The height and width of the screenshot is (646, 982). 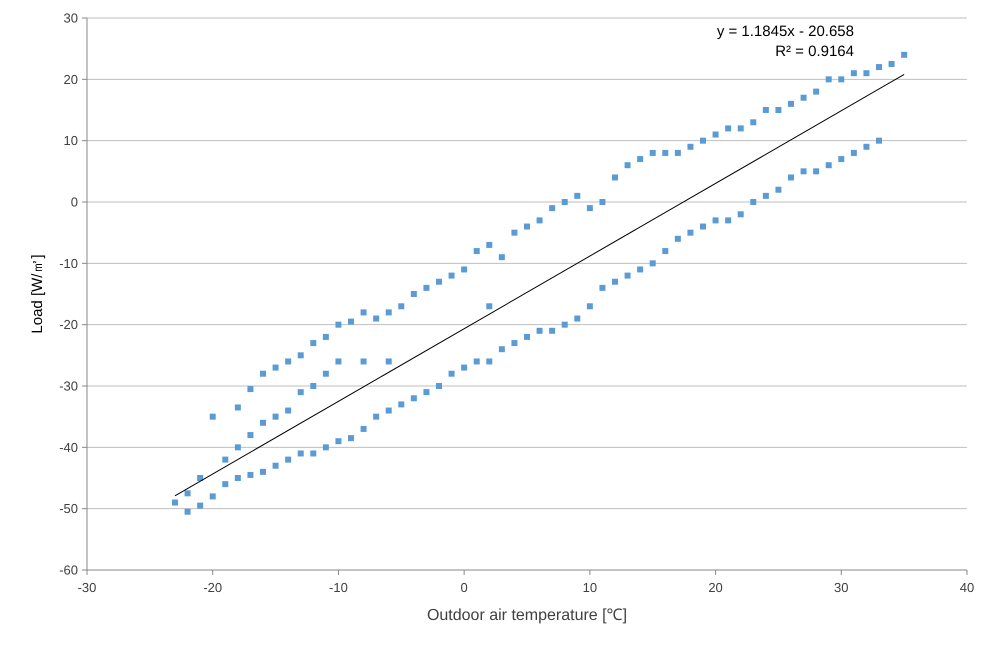 I want to click on x-tick-label: 10, so click(x=590, y=587).